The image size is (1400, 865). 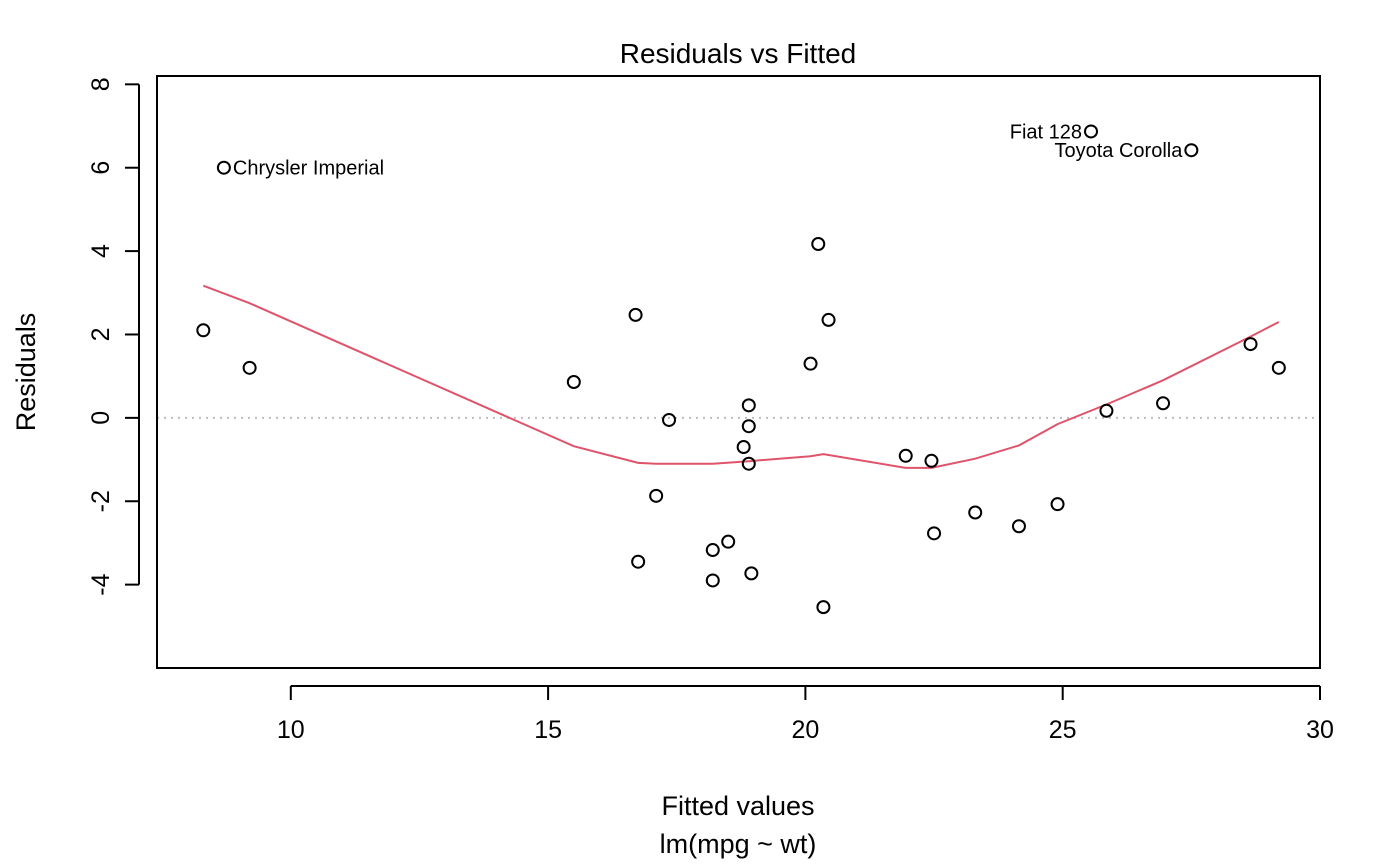 What do you see at coordinates (101, 584) in the screenshot?
I see `y-tick-label: -4` at bounding box center [101, 584].